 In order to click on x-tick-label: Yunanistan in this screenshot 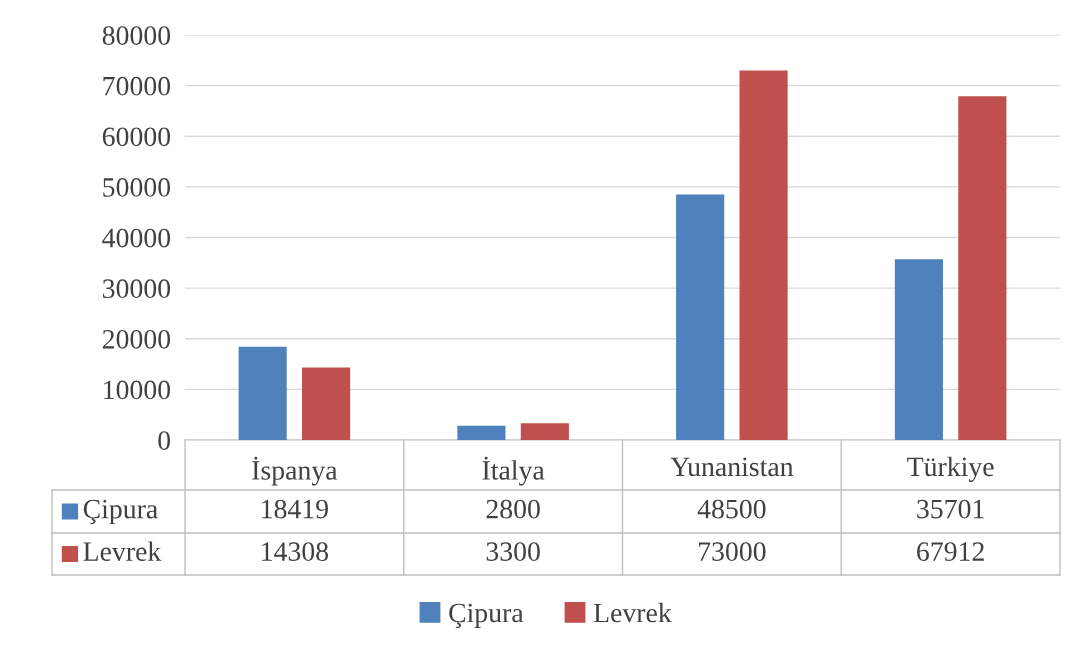, I will do `click(732, 467)`.